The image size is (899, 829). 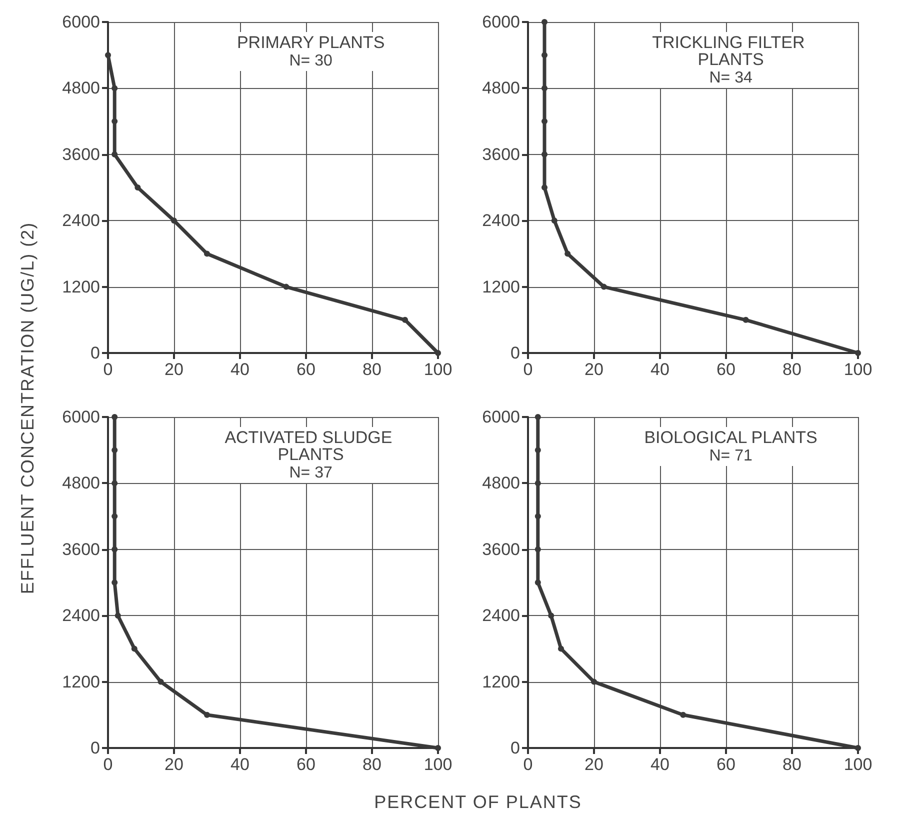 What do you see at coordinates (478, 802) in the screenshot?
I see `x-axis-title: PERCENT OF PLANTS` at bounding box center [478, 802].